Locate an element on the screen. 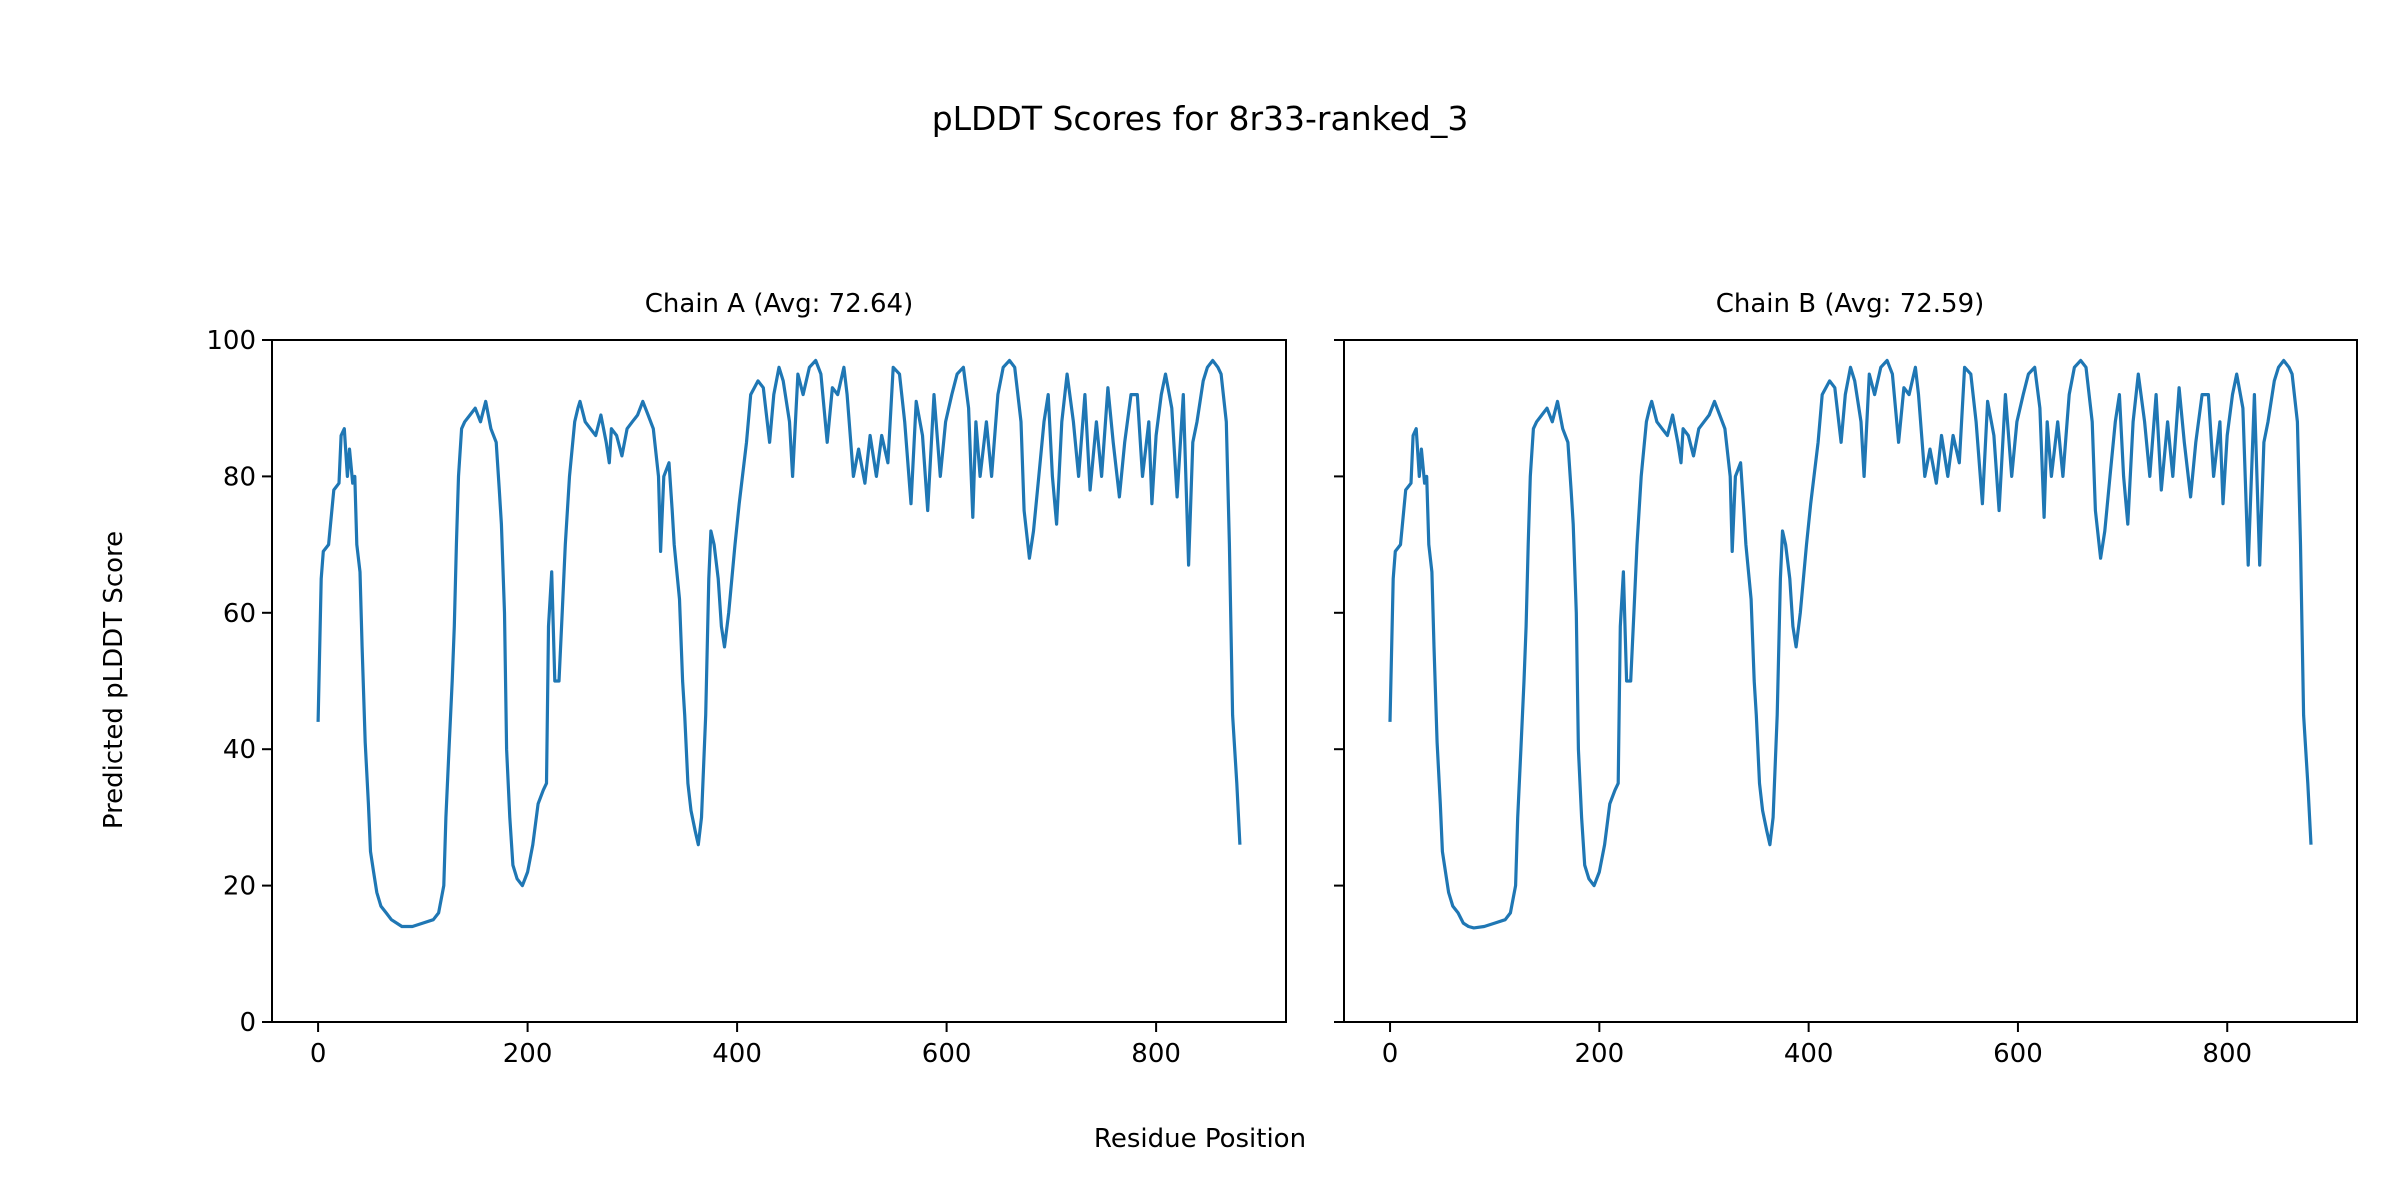  y-tick-label: 20 is located at coordinates (239, 887).